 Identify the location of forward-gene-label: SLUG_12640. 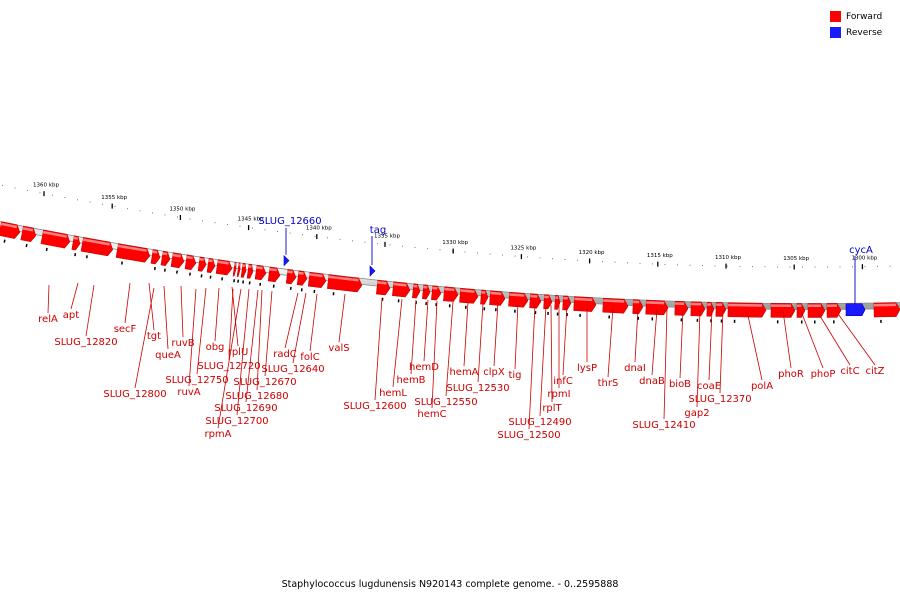
(292, 369).